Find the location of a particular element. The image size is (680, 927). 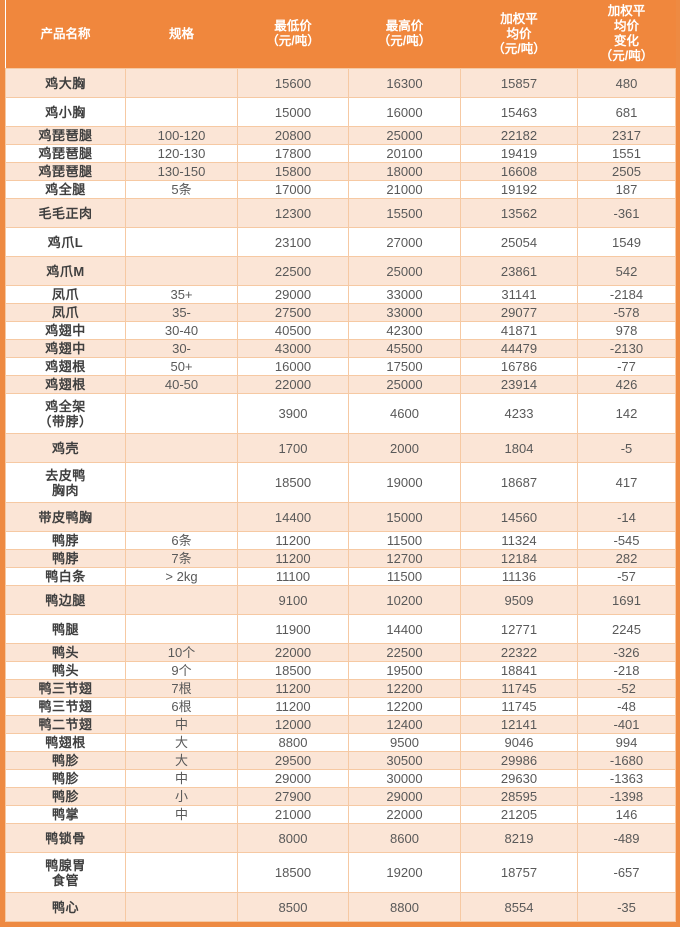

max-price-cell: 19500 is located at coordinates (404, 670).